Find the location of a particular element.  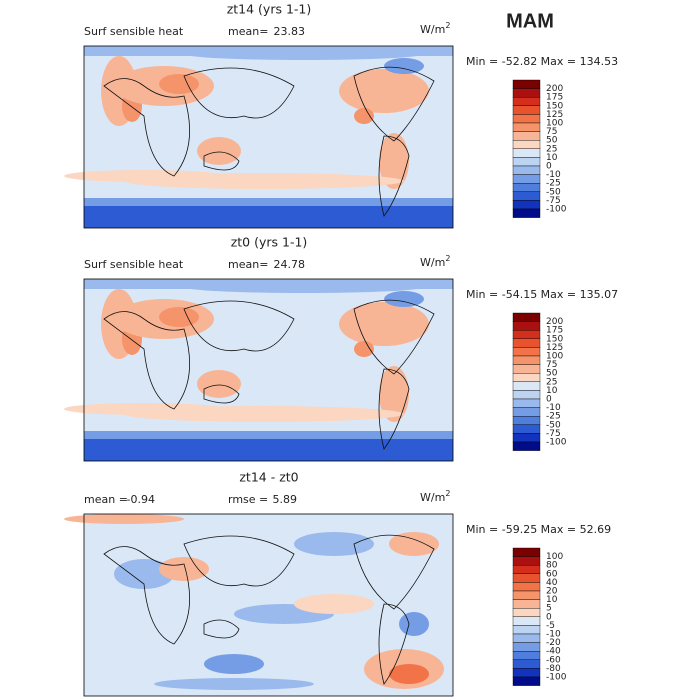

colorbar-label: -75 is located at coordinates (553, 434).